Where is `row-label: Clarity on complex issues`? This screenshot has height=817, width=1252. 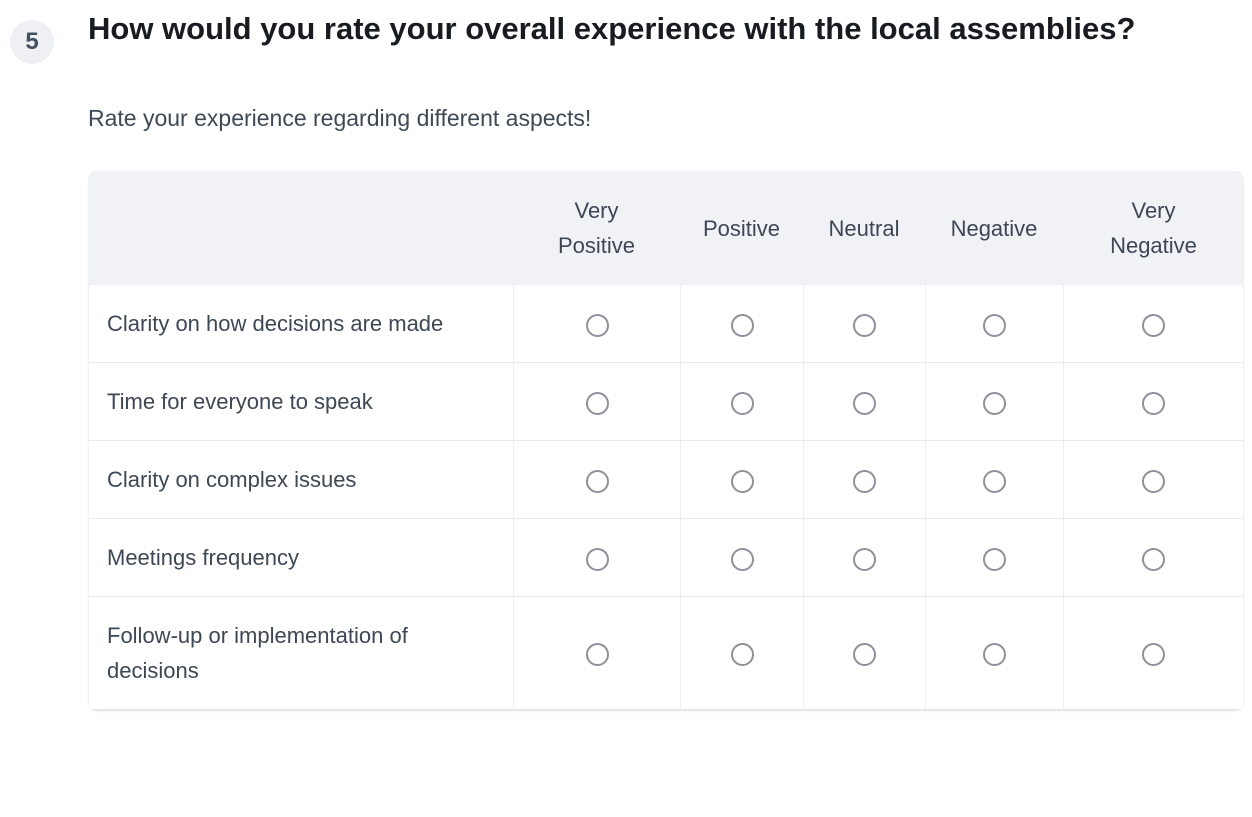 row-label: Clarity on complex issues is located at coordinates (300, 480).